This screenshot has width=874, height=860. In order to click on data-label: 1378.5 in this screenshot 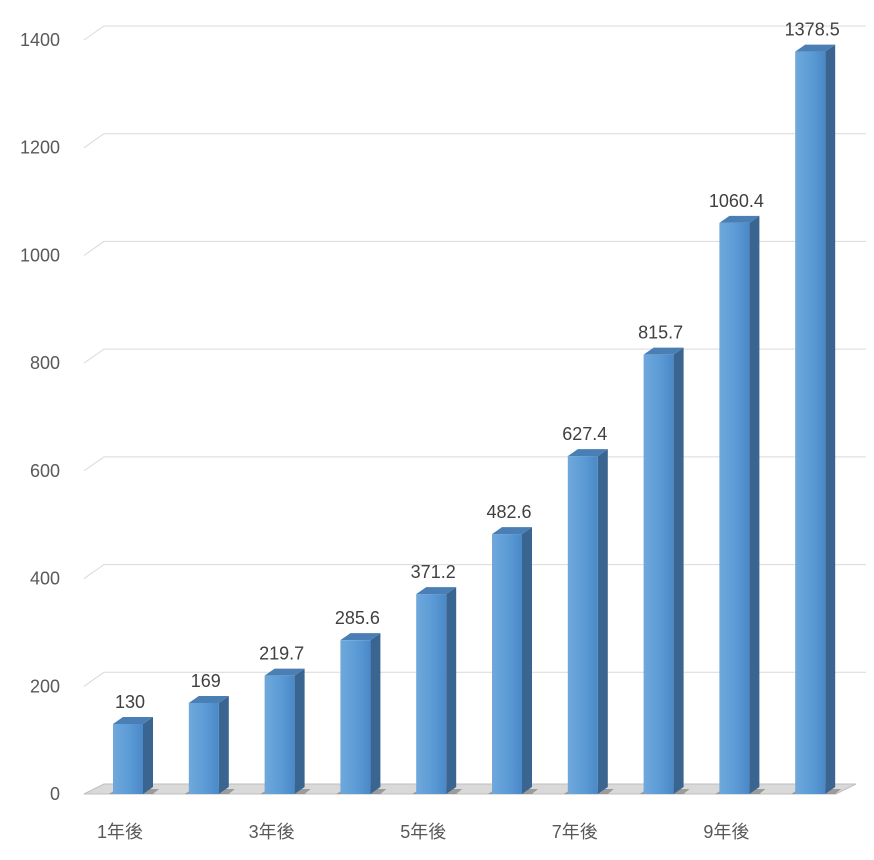, I will do `click(812, 30)`.